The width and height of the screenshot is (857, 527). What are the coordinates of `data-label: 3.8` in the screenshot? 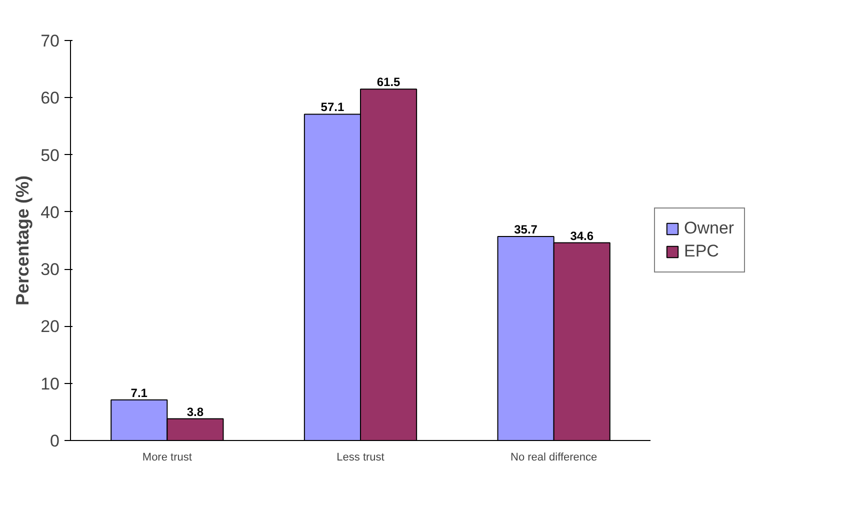 It's located at (195, 411).